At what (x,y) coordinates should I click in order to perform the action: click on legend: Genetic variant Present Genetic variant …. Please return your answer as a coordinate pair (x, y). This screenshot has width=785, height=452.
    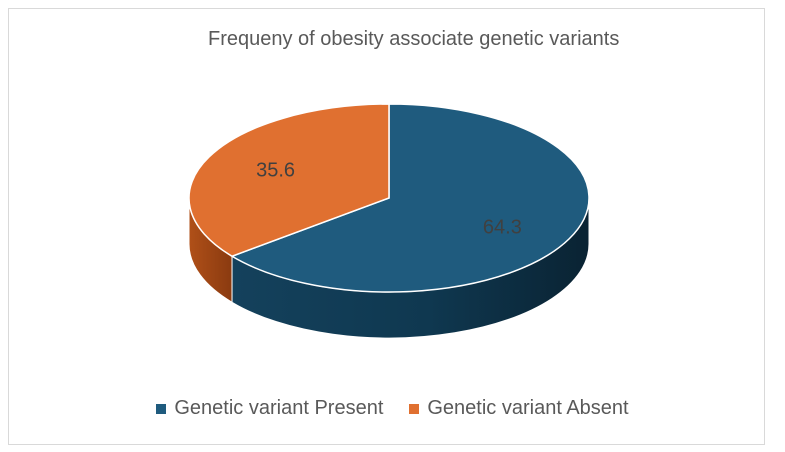
    Looking at the image, I should click on (392, 408).